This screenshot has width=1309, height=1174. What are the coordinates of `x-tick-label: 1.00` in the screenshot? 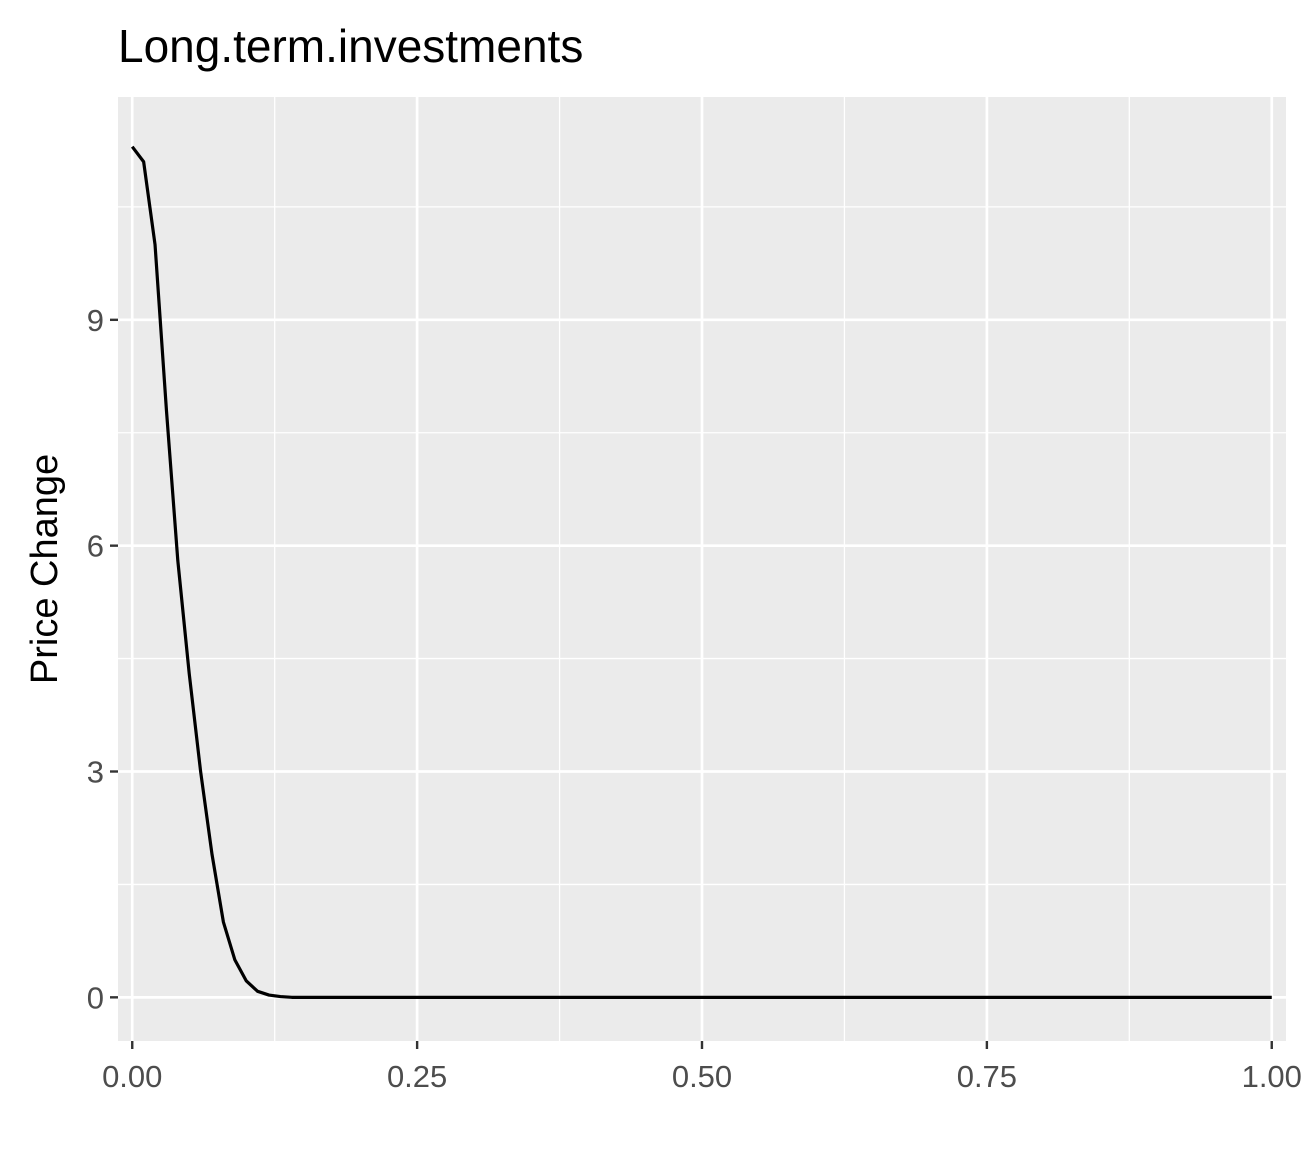 It's located at (1272, 1076).